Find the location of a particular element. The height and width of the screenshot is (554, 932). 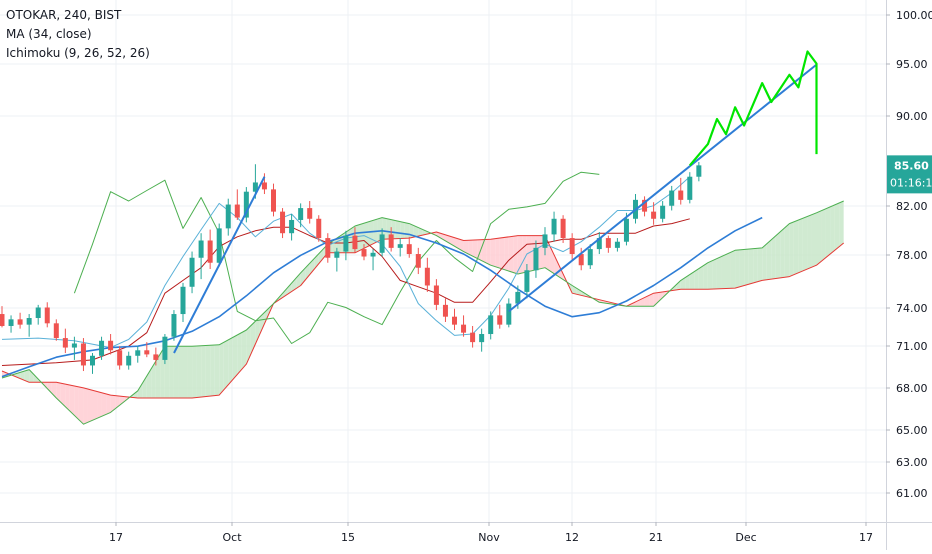

time-tick-label: 17 is located at coordinates (116, 537).